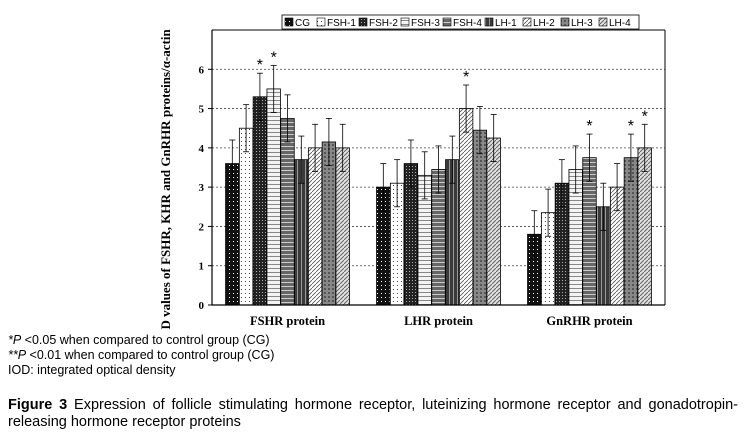 Image resolution: width=746 pixels, height=434 pixels. What do you see at coordinates (202, 70) in the screenshot?
I see `y-tick-label: 6` at bounding box center [202, 70].